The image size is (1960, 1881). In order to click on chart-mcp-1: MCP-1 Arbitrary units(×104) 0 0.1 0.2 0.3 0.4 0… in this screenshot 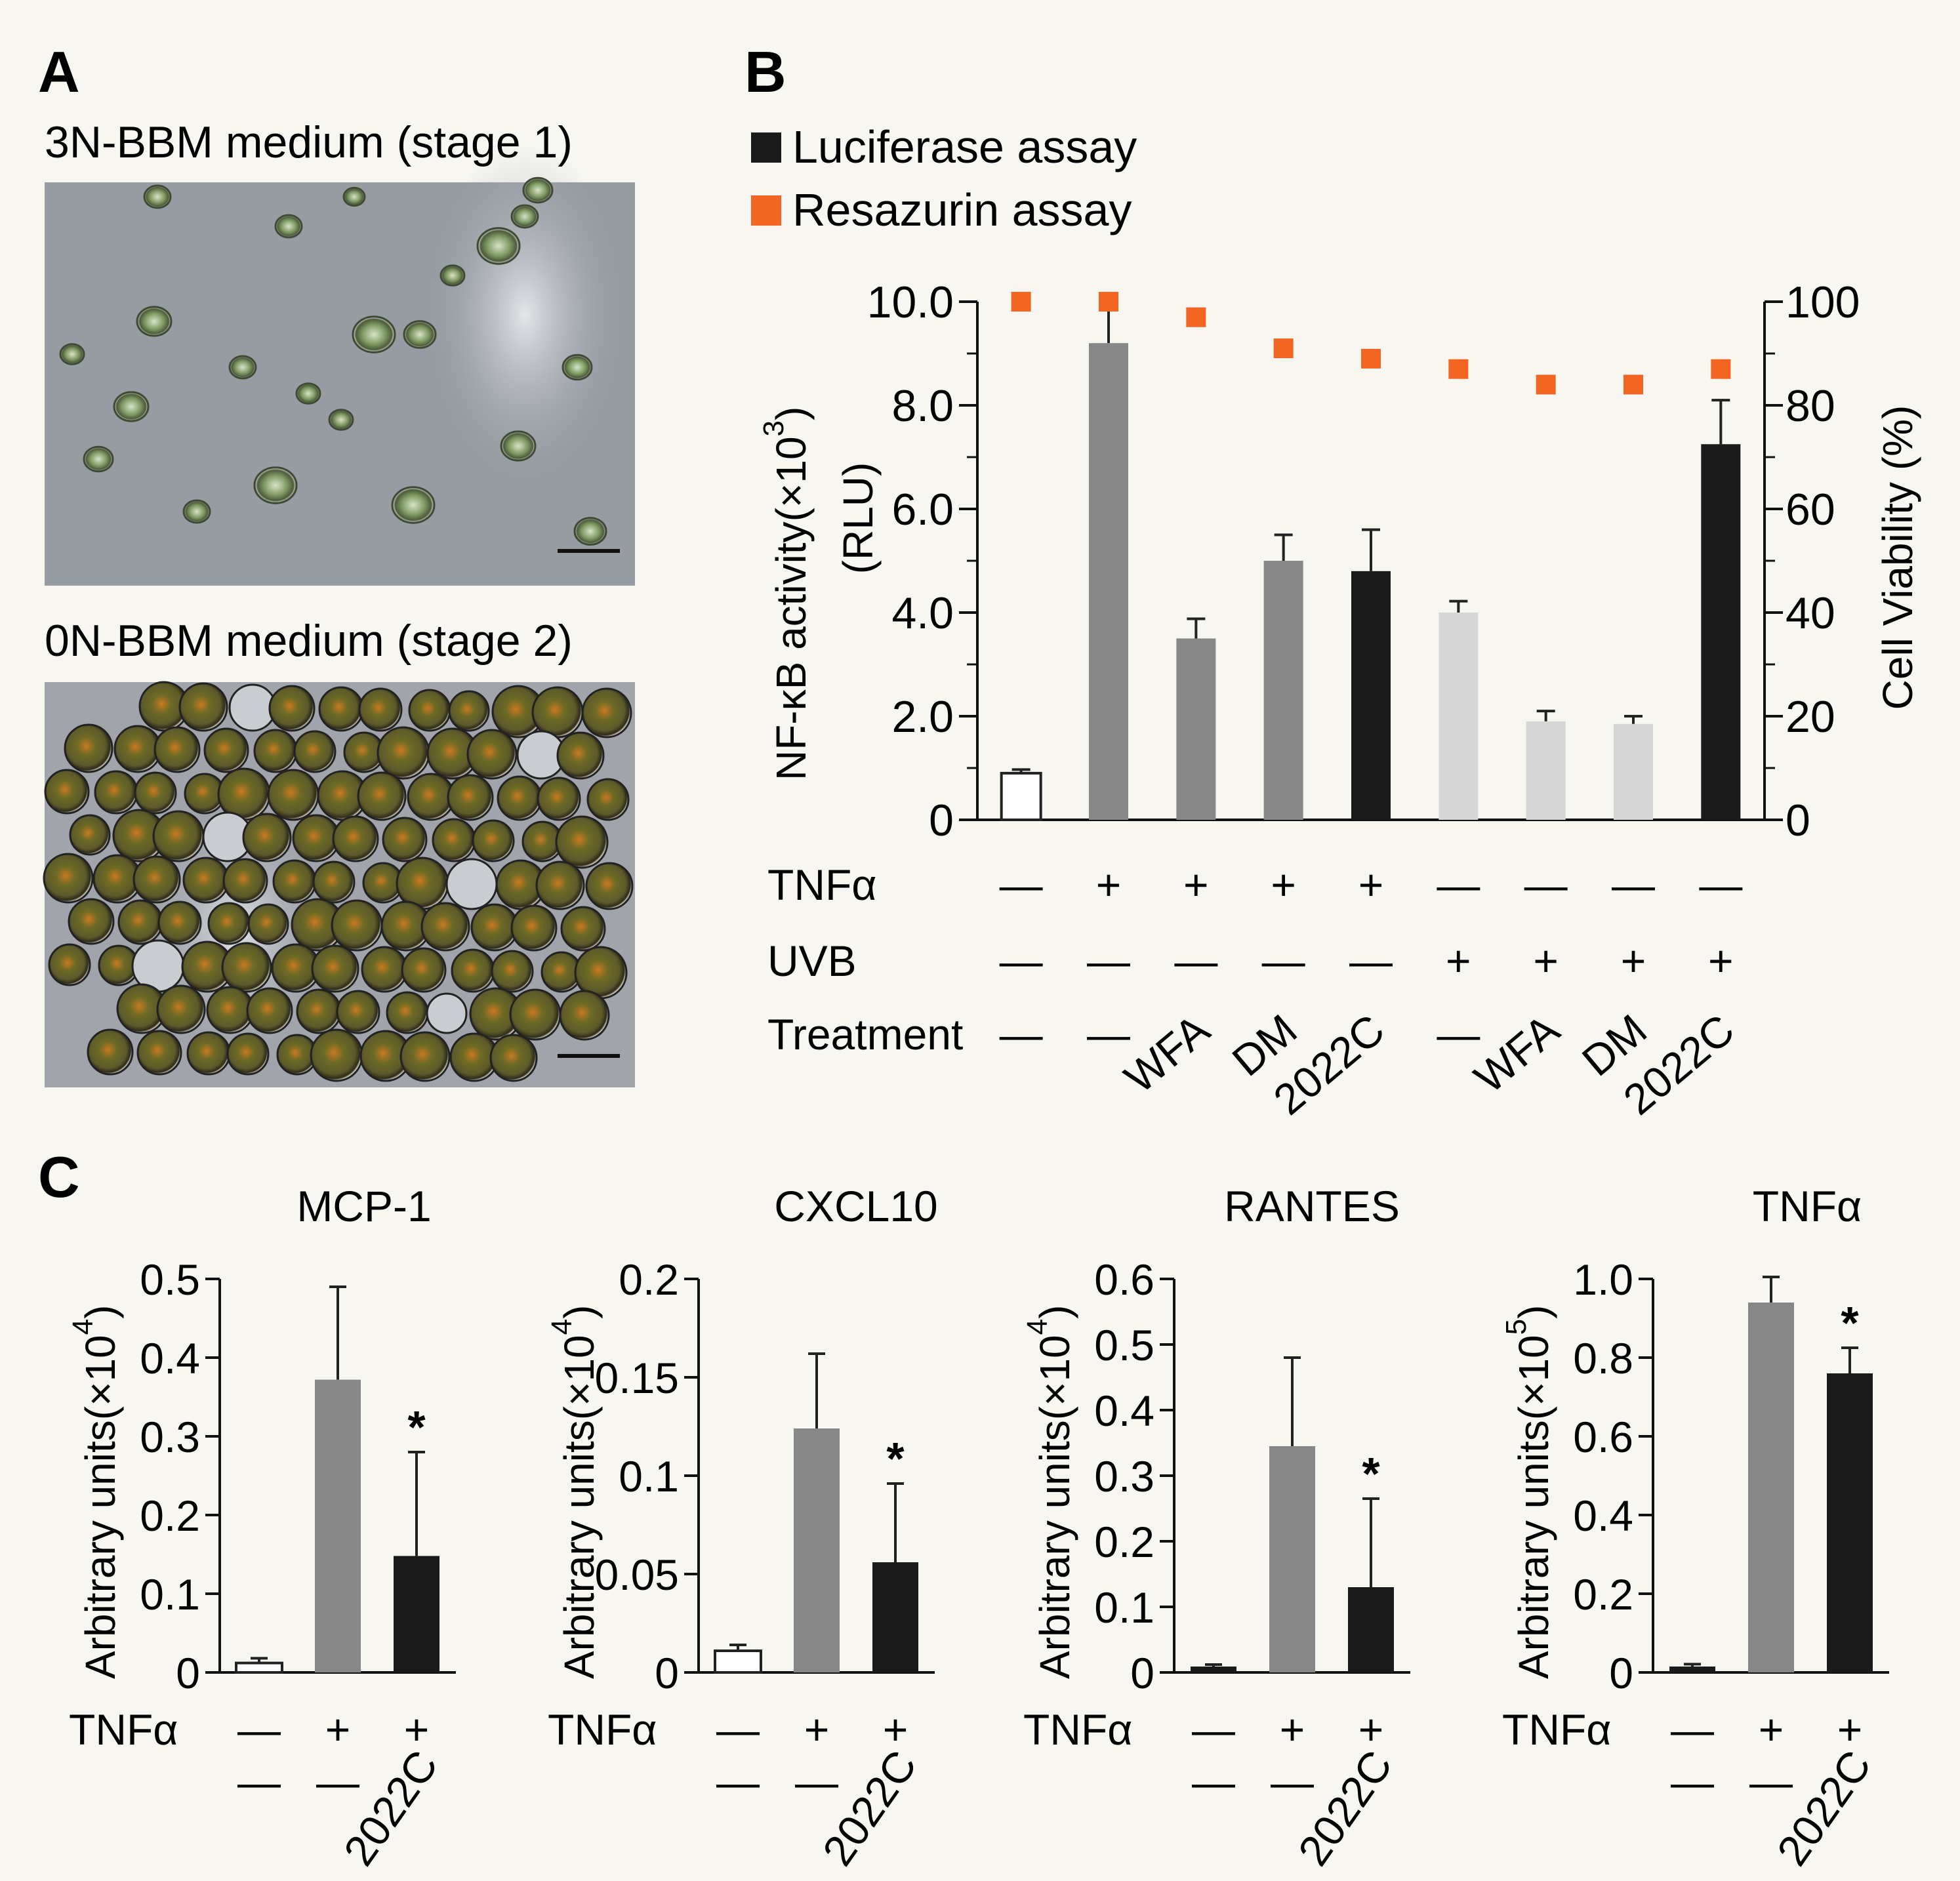, I will do `click(261, 1528)`.